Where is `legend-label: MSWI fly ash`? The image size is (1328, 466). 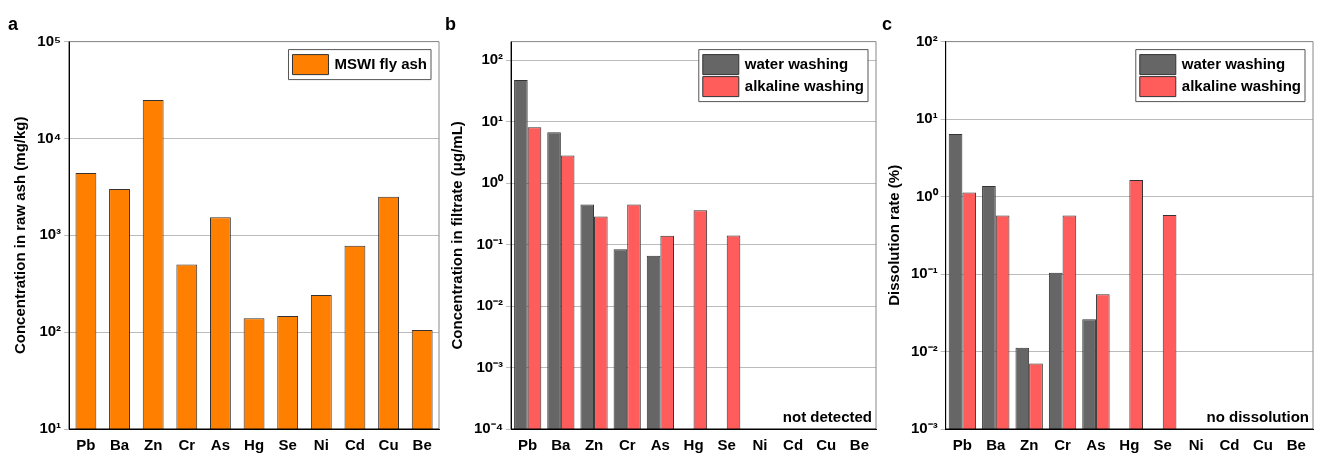 legend-label: MSWI fly ash is located at coordinates (380, 63).